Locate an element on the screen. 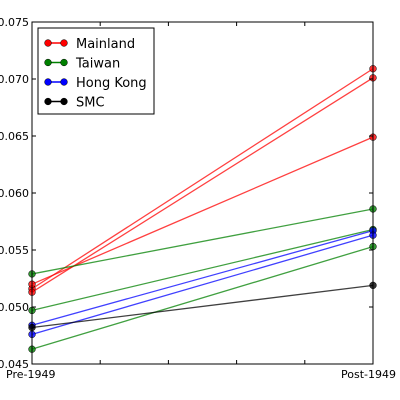 The width and height of the screenshot is (400, 400). x-tick-label: Post-1949 is located at coordinates (368, 374).